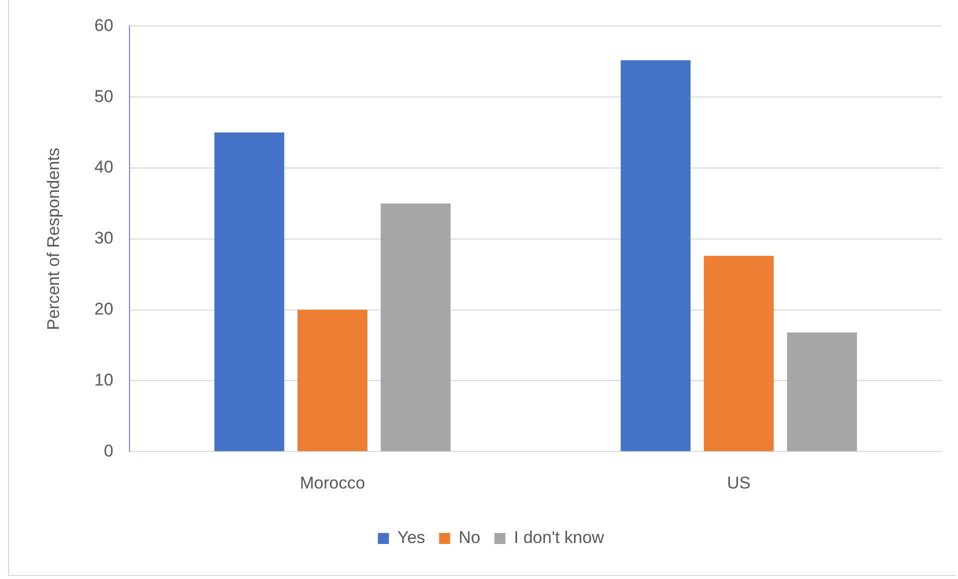 The width and height of the screenshot is (958, 579). What do you see at coordinates (104, 96) in the screenshot?
I see `y-tick-label: 50` at bounding box center [104, 96].